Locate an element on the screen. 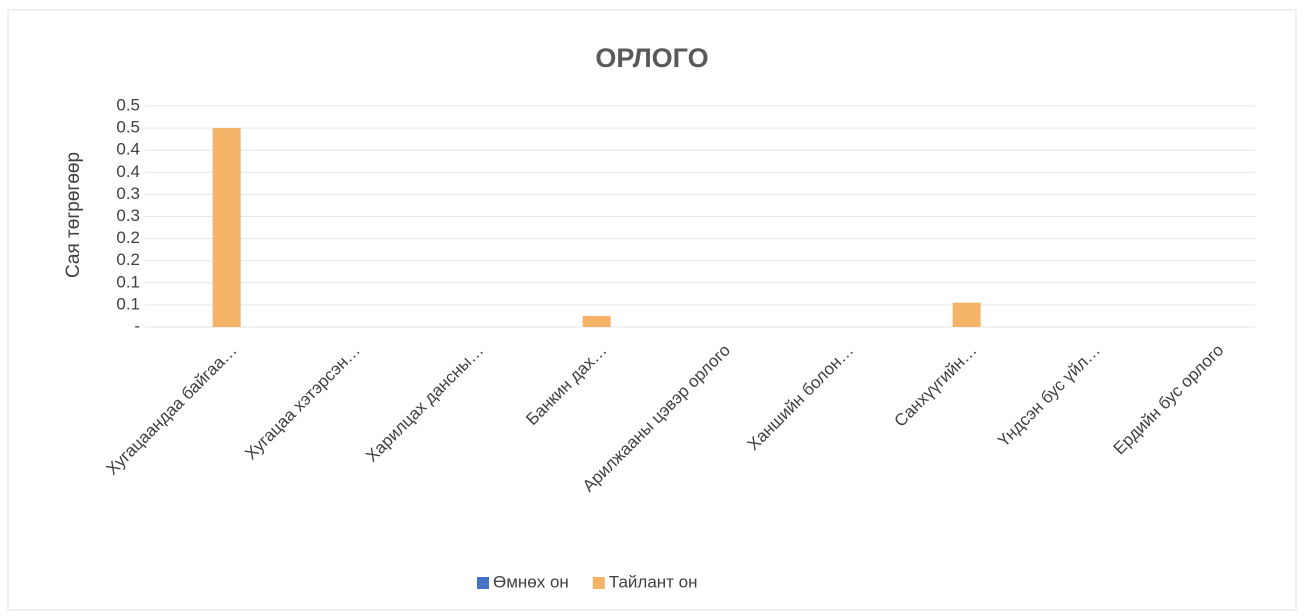 The height and width of the screenshot is (616, 1304). legend-label: Өмнөх он is located at coordinates (531, 581).